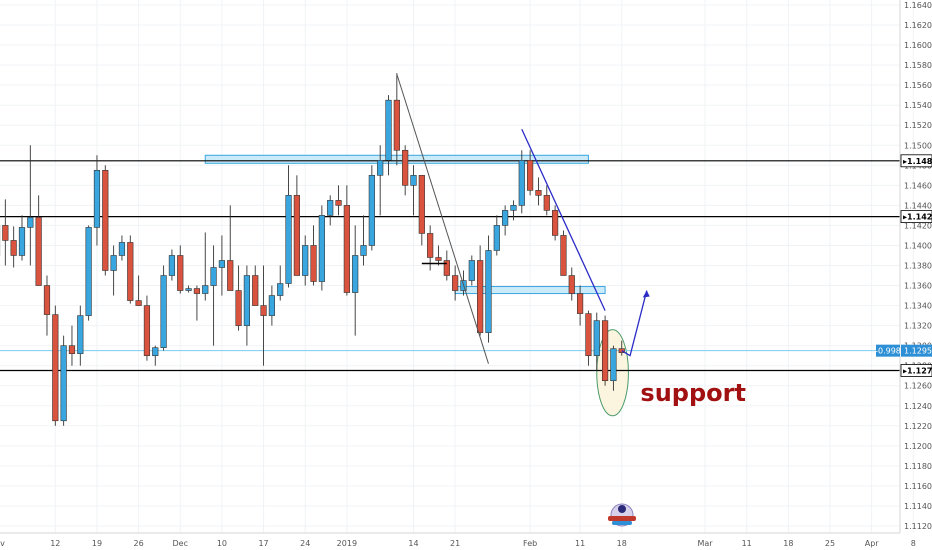 The height and width of the screenshot is (550, 932). What do you see at coordinates (918, 145) in the screenshot?
I see `y-tick-label: 1.15000` at bounding box center [918, 145].